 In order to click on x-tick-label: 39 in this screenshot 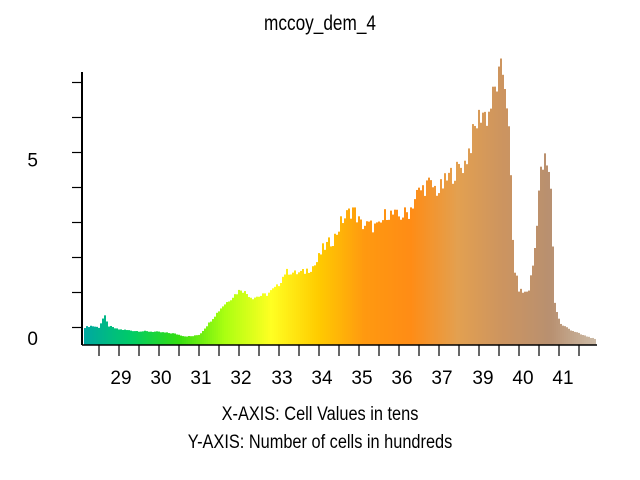, I will do `click(482, 378)`.